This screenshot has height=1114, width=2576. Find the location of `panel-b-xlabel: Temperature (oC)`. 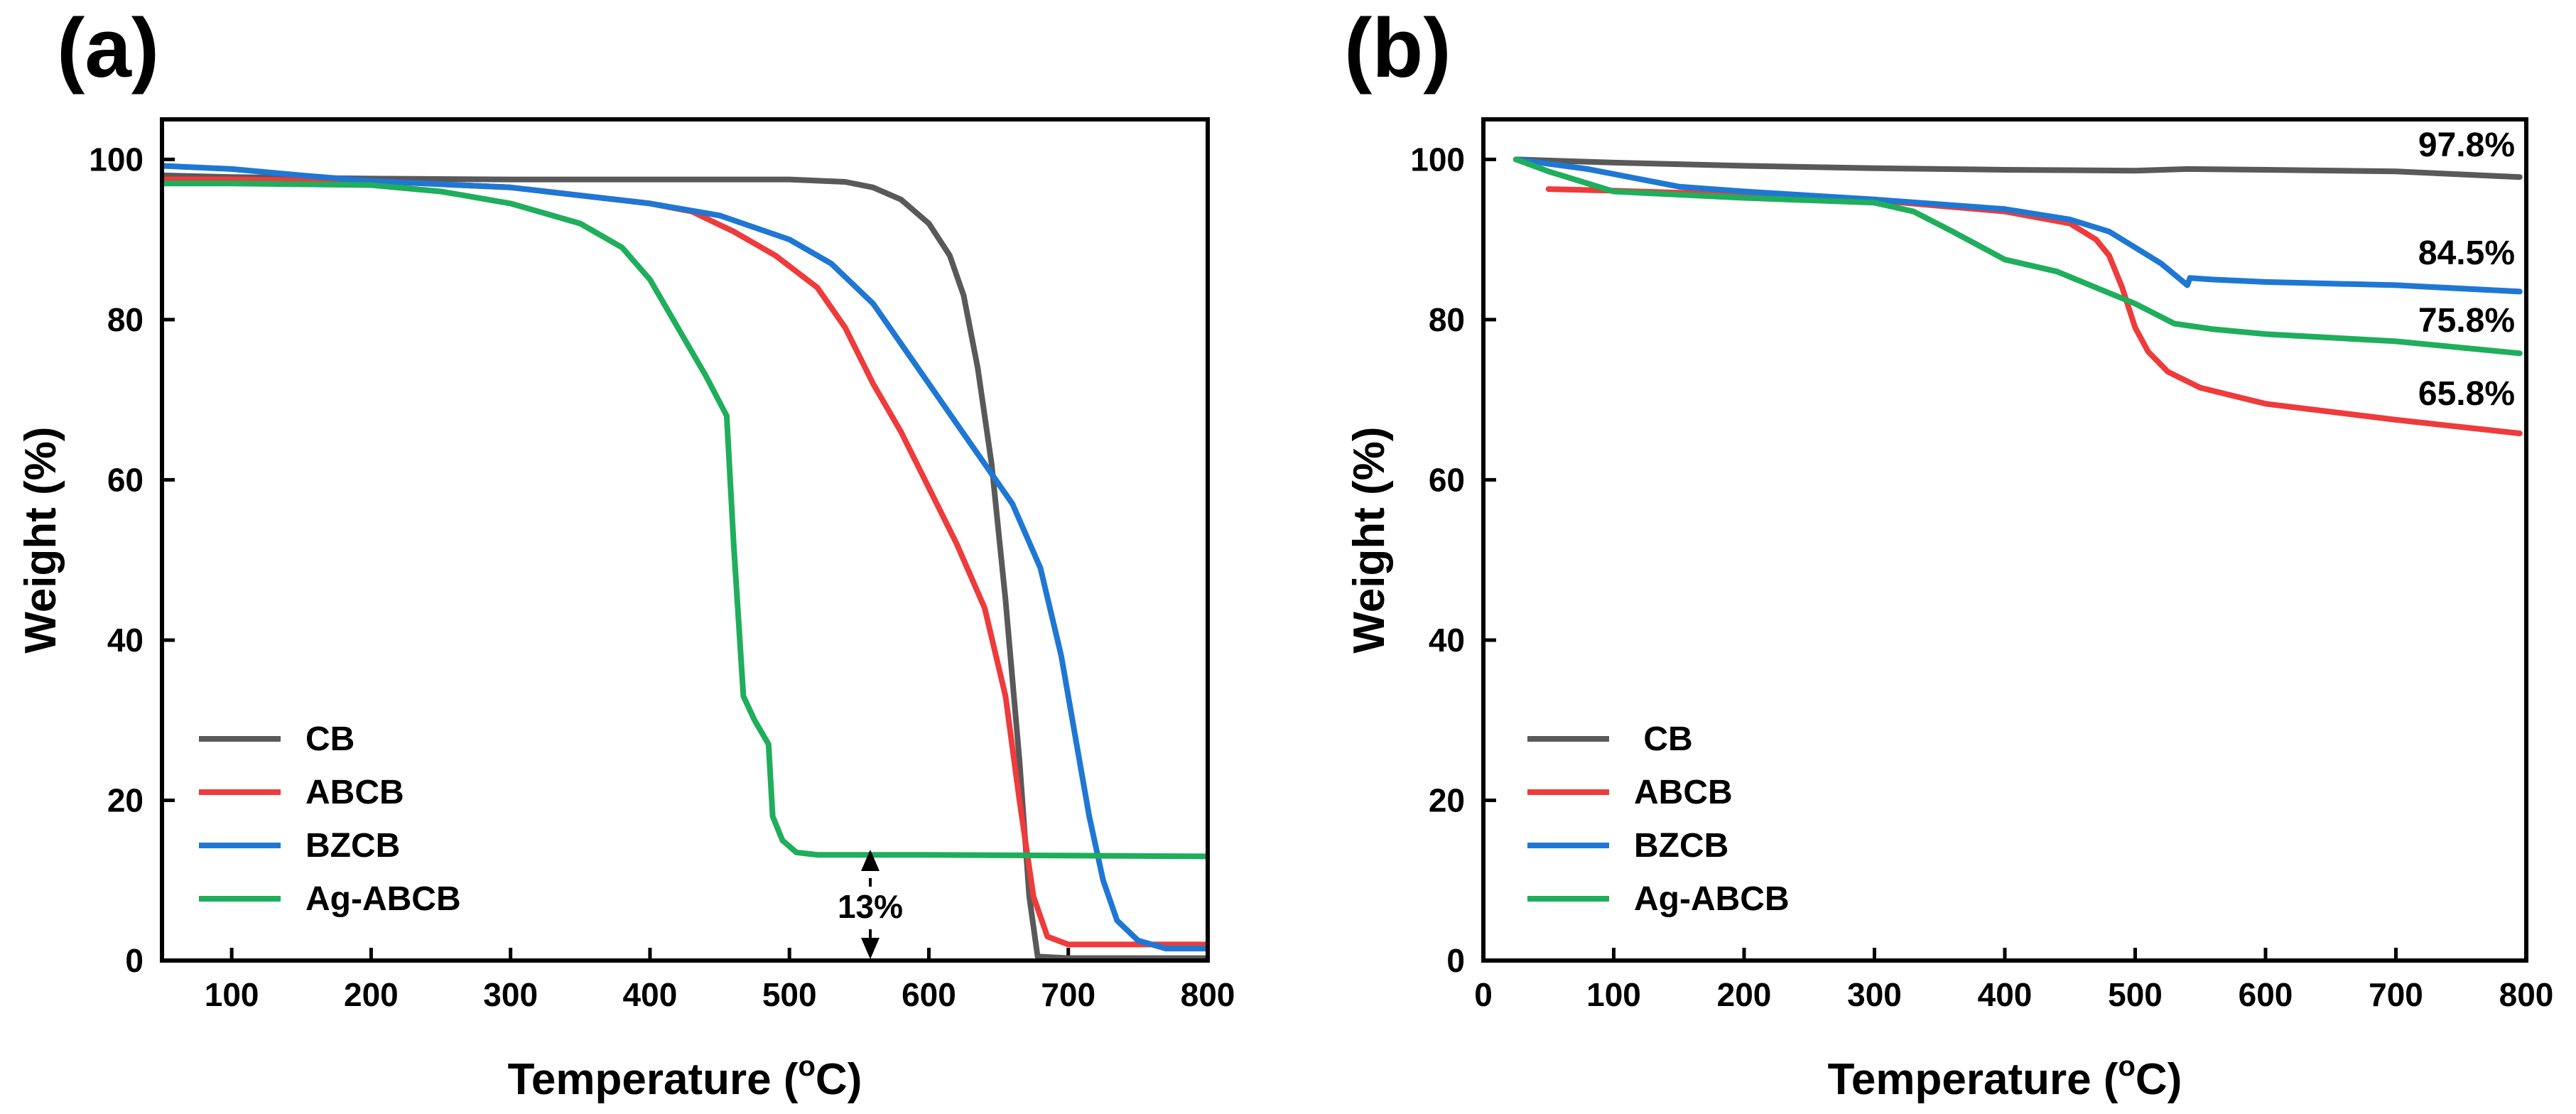

panel-b-xlabel: Temperature (oC) is located at coordinates (2005, 1077).